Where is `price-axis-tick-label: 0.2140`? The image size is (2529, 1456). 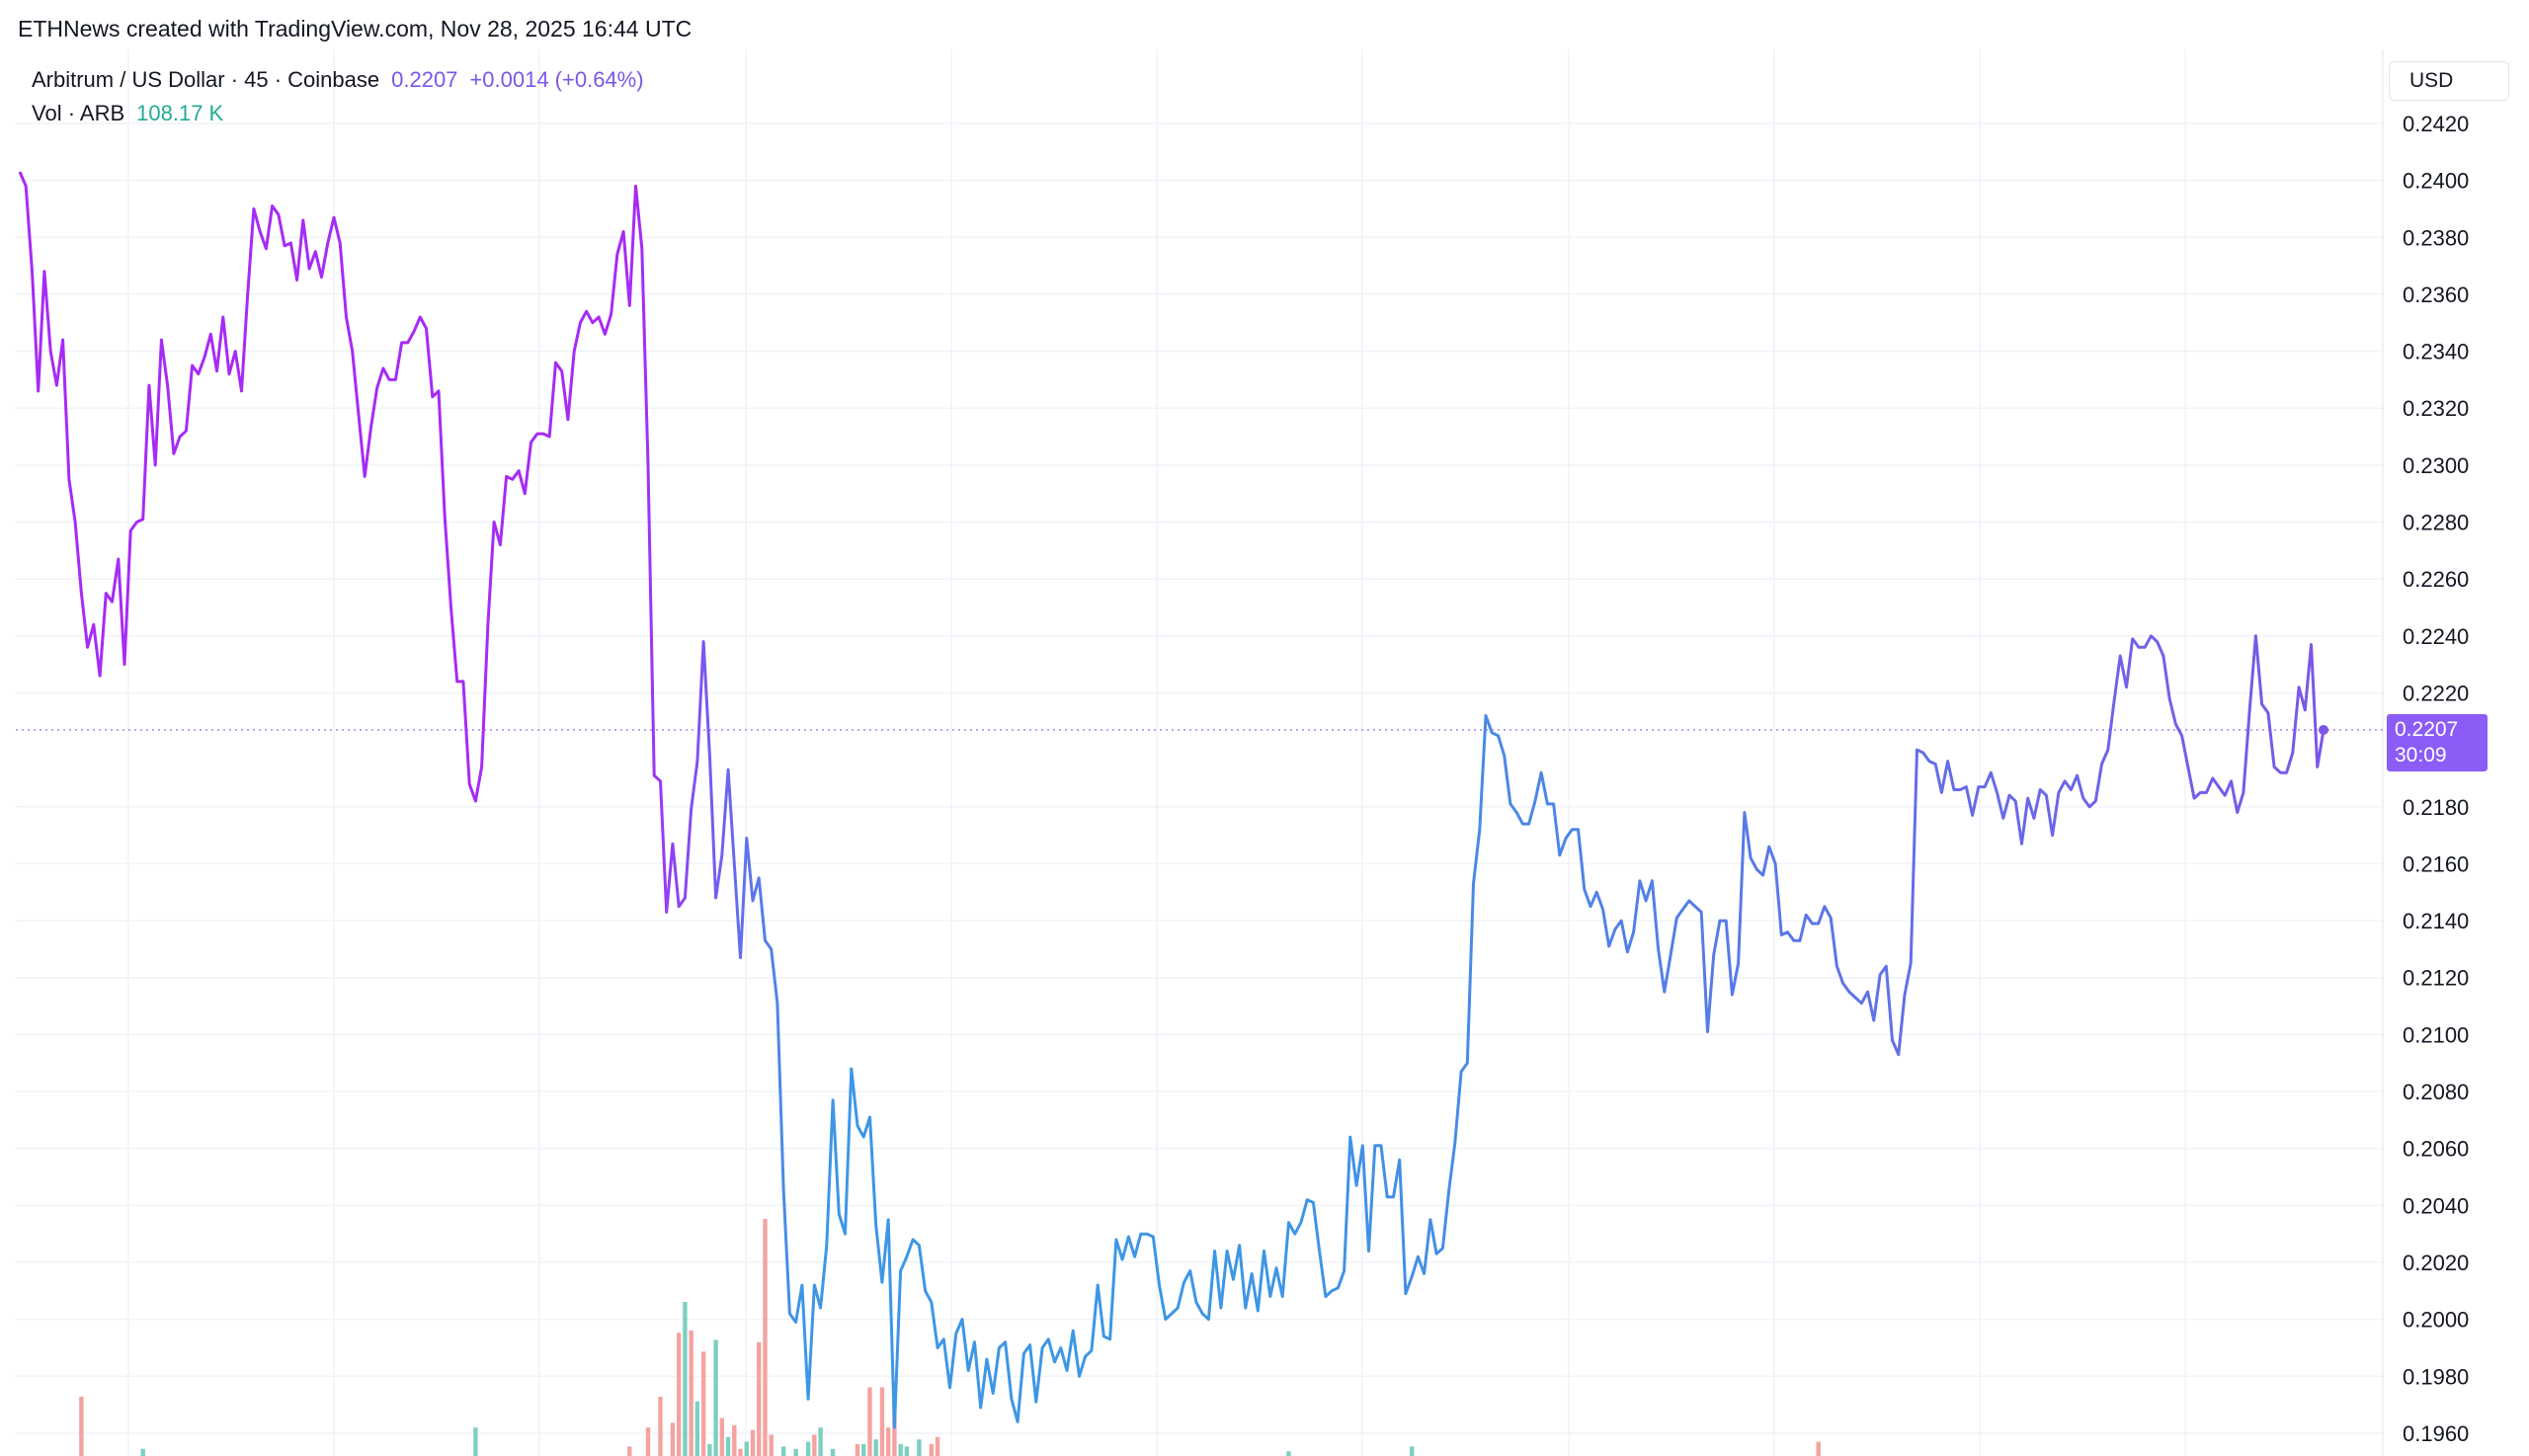
price-axis-tick-label: 0.2140 is located at coordinates (2436, 921).